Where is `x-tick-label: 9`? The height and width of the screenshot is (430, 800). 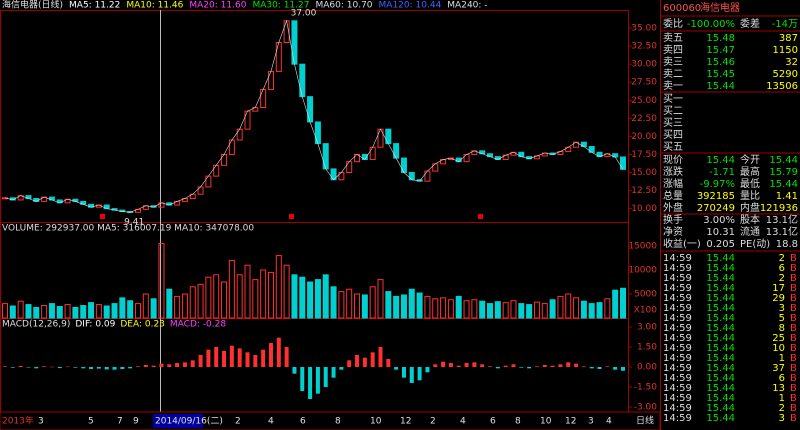 x-tick-label: 9 is located at coordinates (136, 422).